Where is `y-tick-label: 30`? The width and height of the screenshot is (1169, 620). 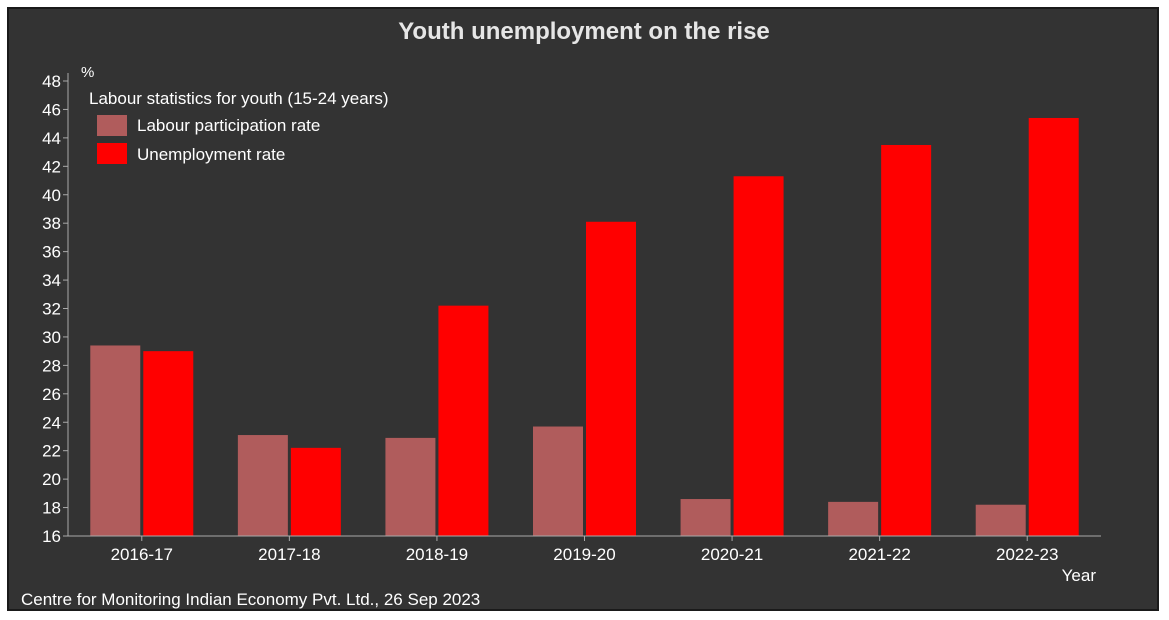
y-tick-label: 30 is located at coordinates (51, 337).